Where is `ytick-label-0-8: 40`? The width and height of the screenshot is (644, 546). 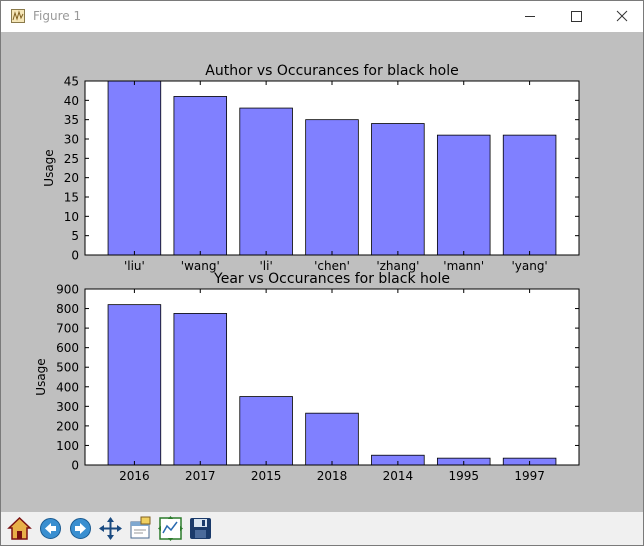 ytick-label-0-8: 40 is located at coordinates (71, 101).